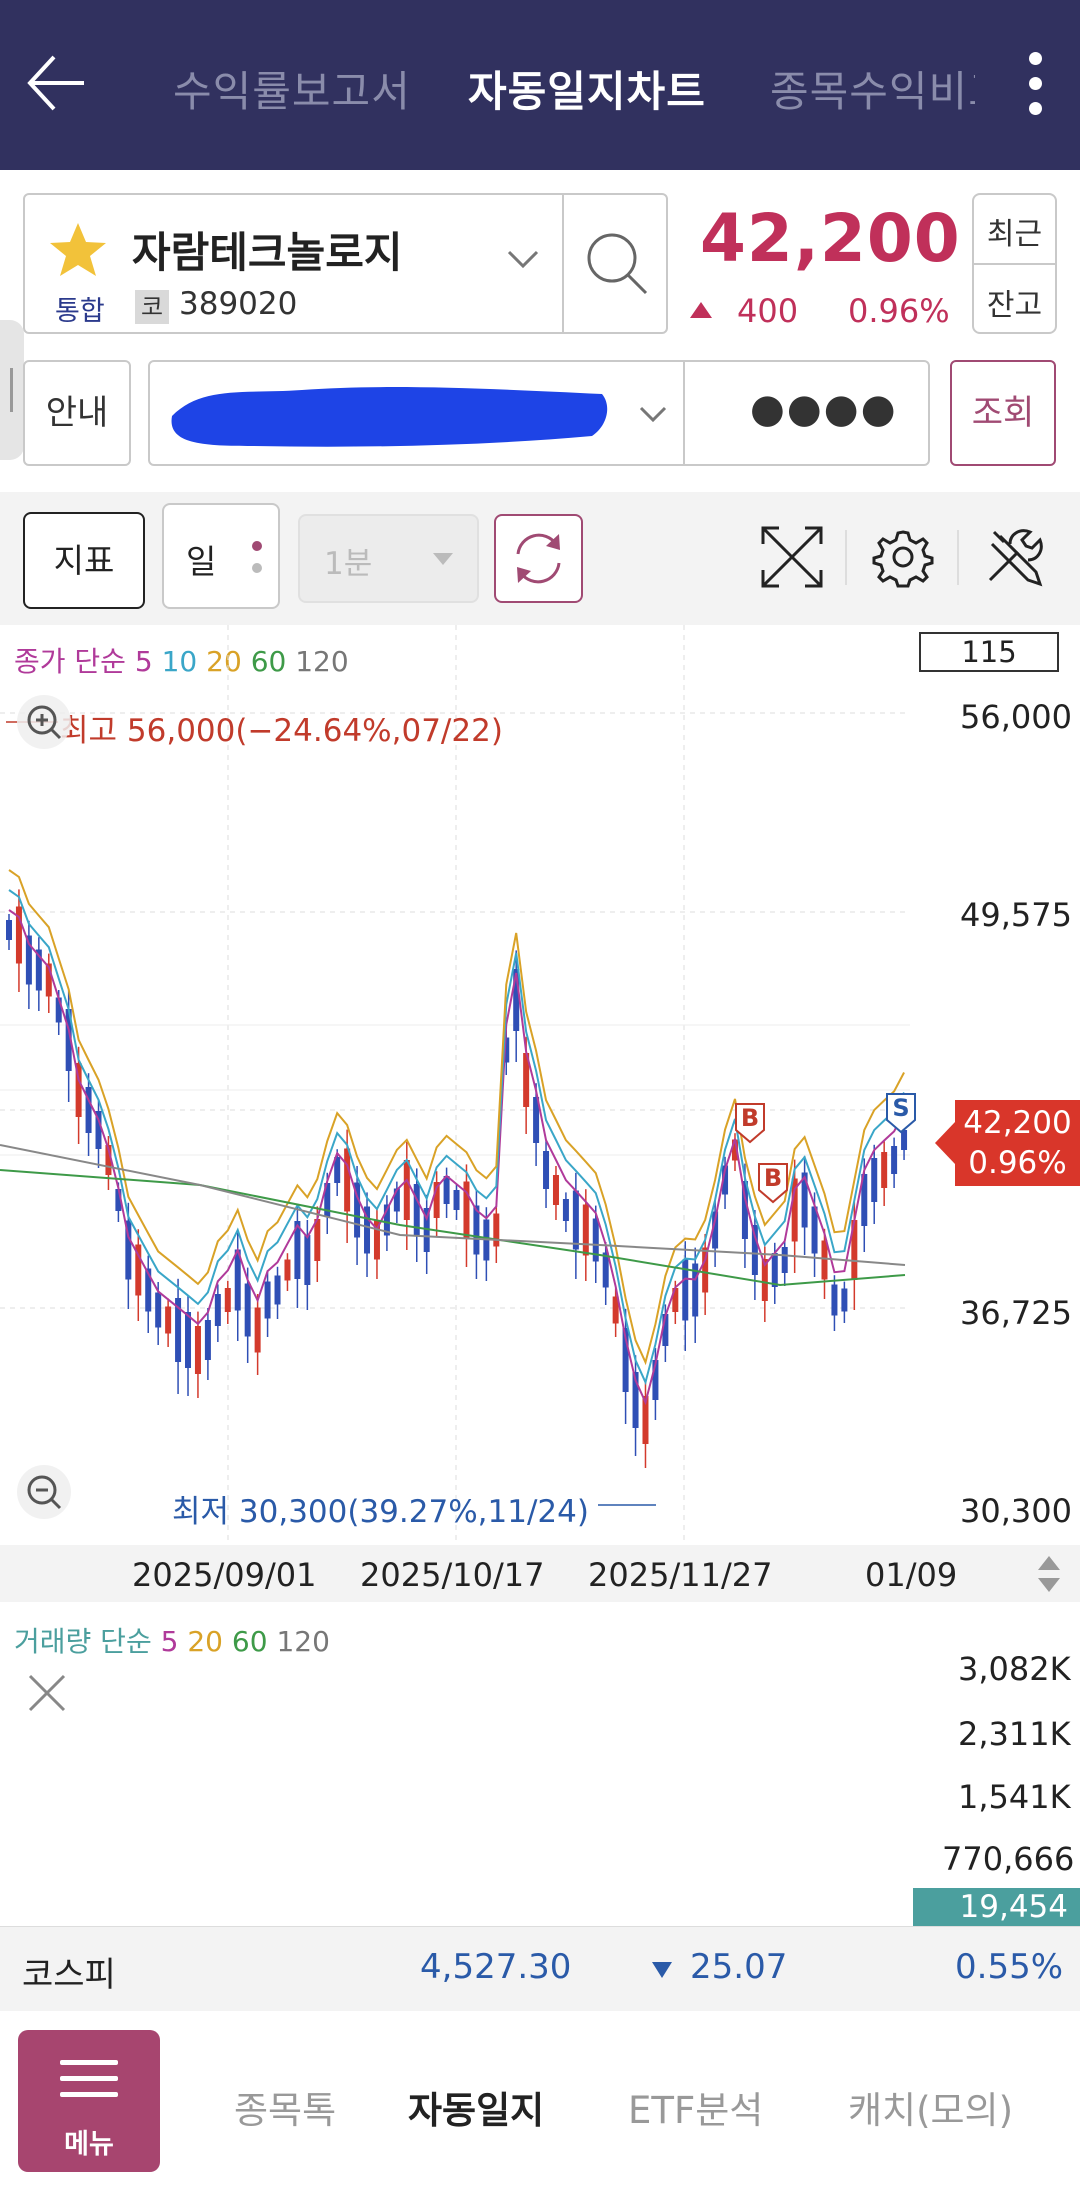 The width and height of the screenshot is (1080, 2191). What do you see at coordinates (152, 307) in the screenshot?
I see `code-prefix-badge: 코` at bounding box center [152, 307].